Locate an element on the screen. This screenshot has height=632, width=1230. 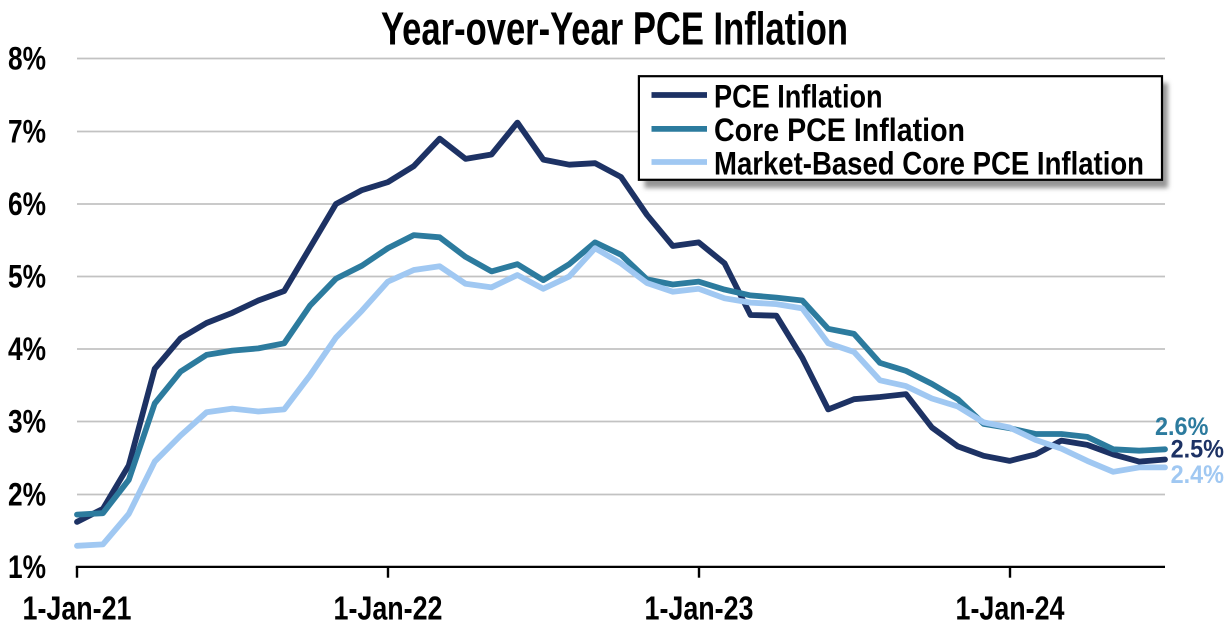
svg-text: Year-over-Year PCE Inflation is located at coordinates (614, 29).